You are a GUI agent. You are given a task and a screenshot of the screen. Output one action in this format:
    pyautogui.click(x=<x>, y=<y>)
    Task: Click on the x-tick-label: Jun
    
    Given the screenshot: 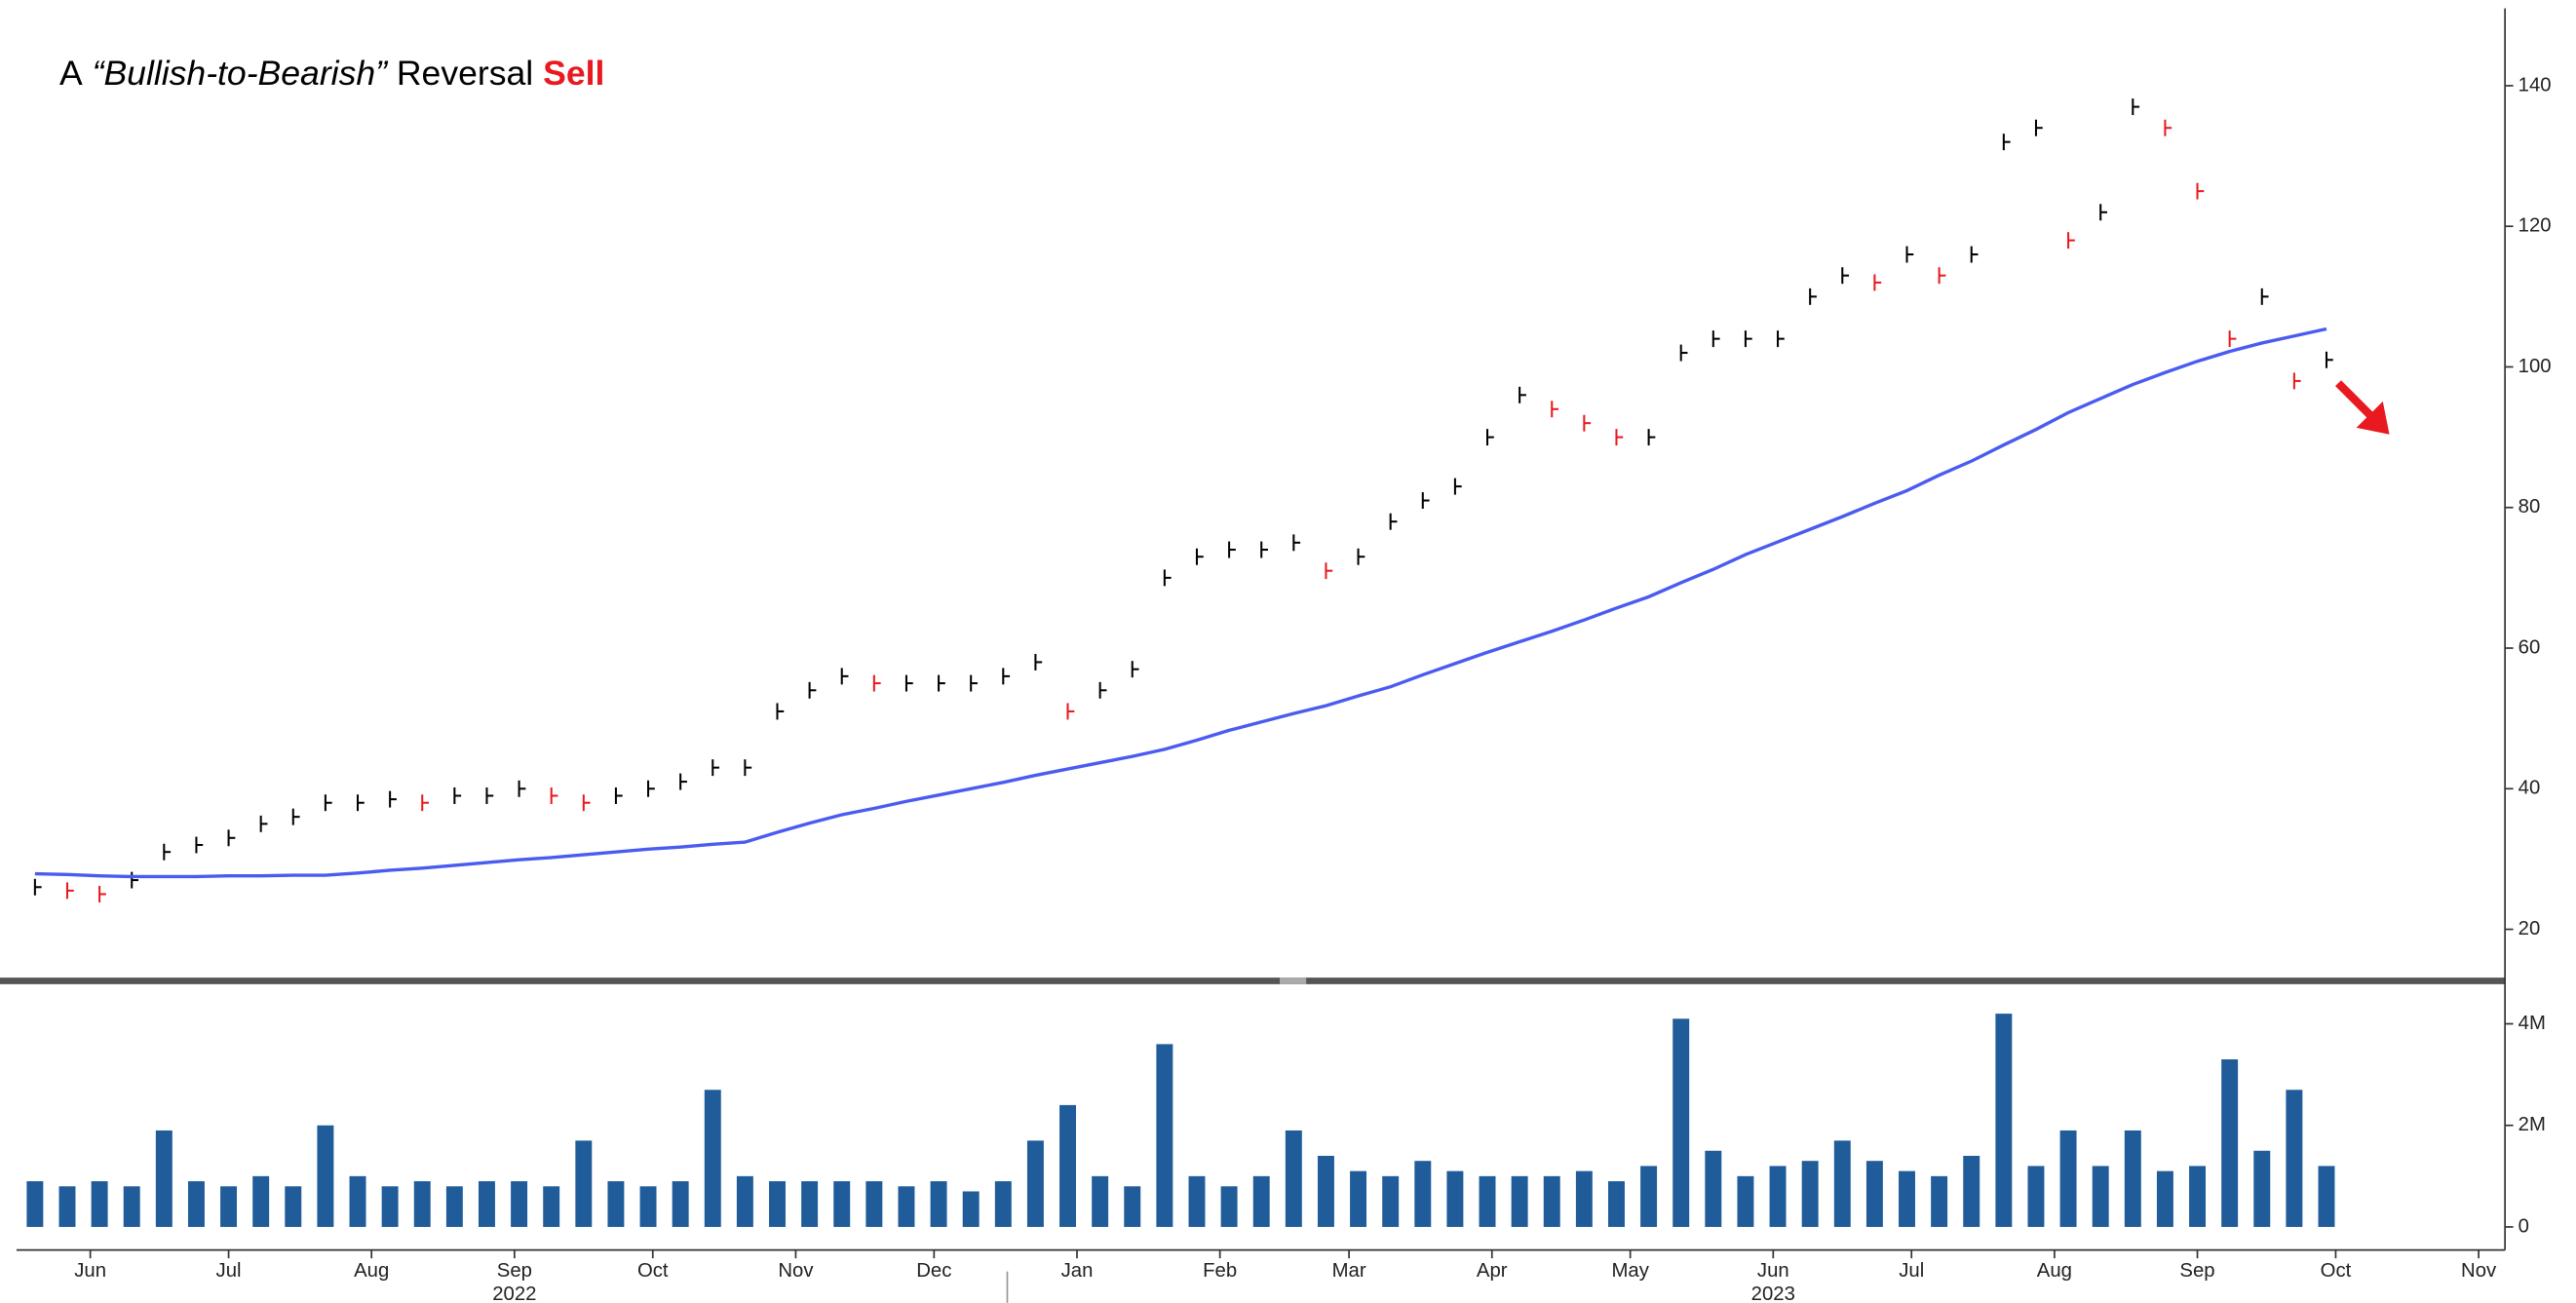 What is the action you would take?
    pyautogui.click(x=1773, y=1271)
    